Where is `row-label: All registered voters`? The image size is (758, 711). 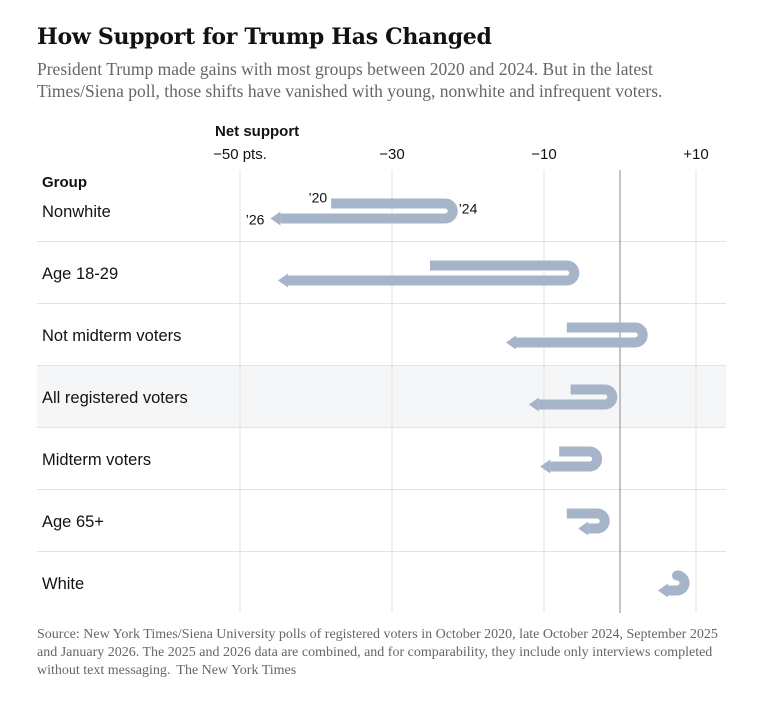
row-label: All registered voters is located at coordinates (115, 398).